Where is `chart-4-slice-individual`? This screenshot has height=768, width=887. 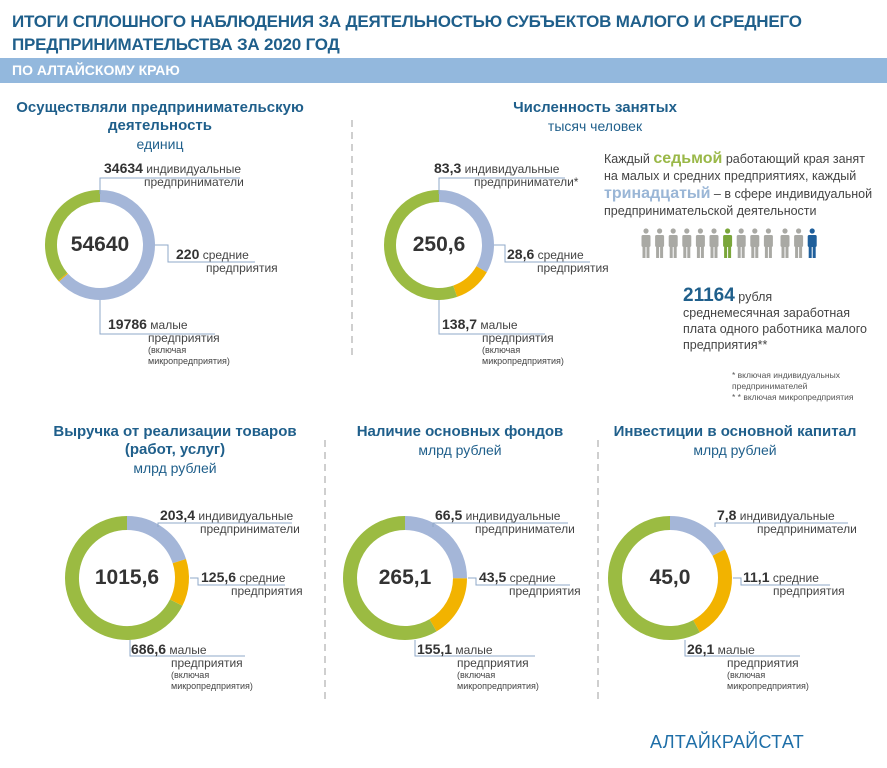
chart-4-slice-individual is located at coordinates (435, 547).